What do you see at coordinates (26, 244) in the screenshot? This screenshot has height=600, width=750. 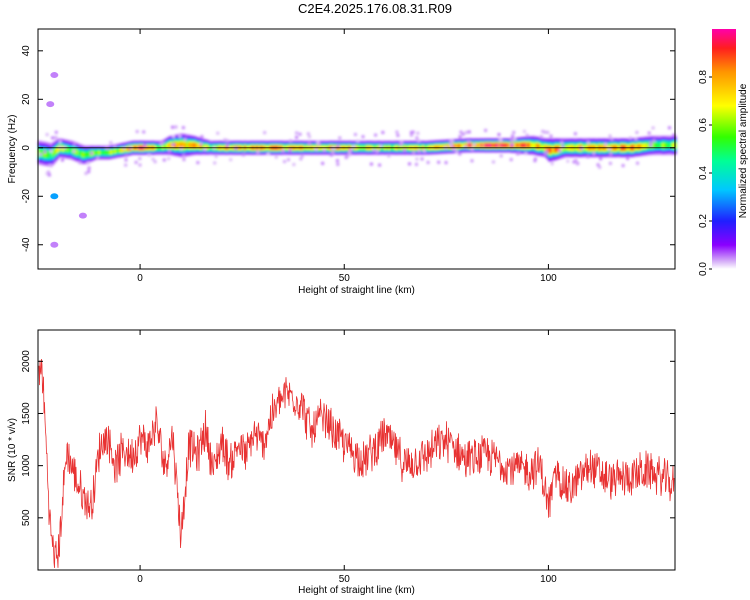 I see `y-tick-label: -40` at bounding box center [26, 244].